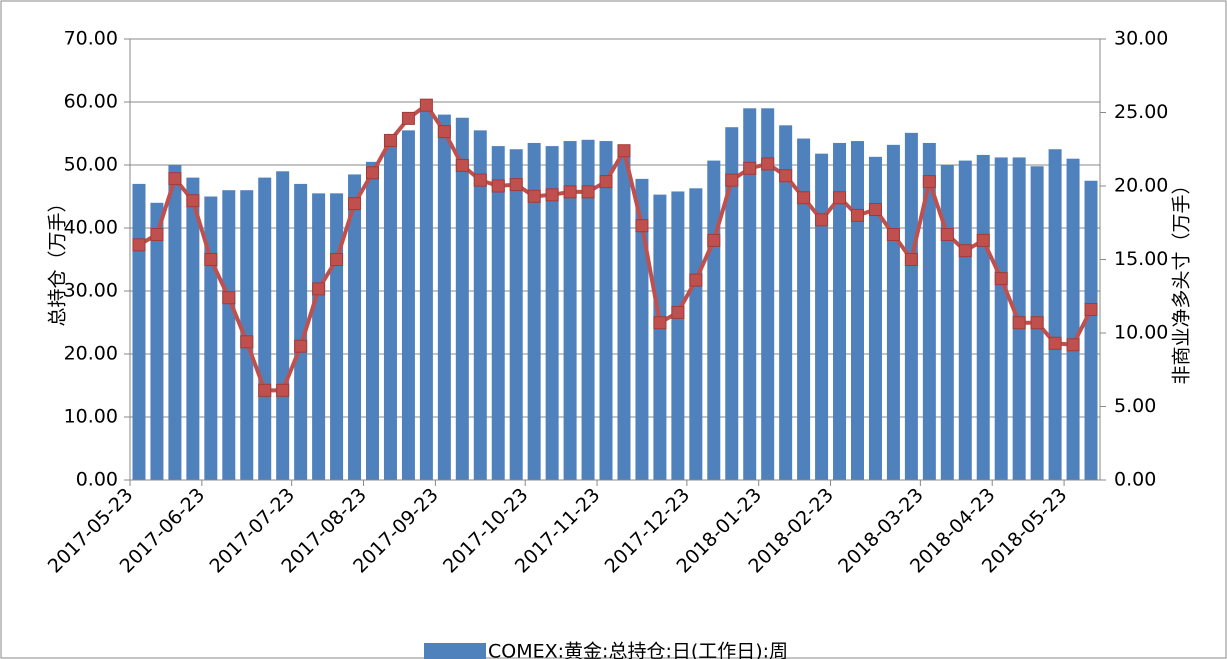 This screenshot has height=659, width=1227. I want to click on y-tick-label: 20.00, so click(91, 354).